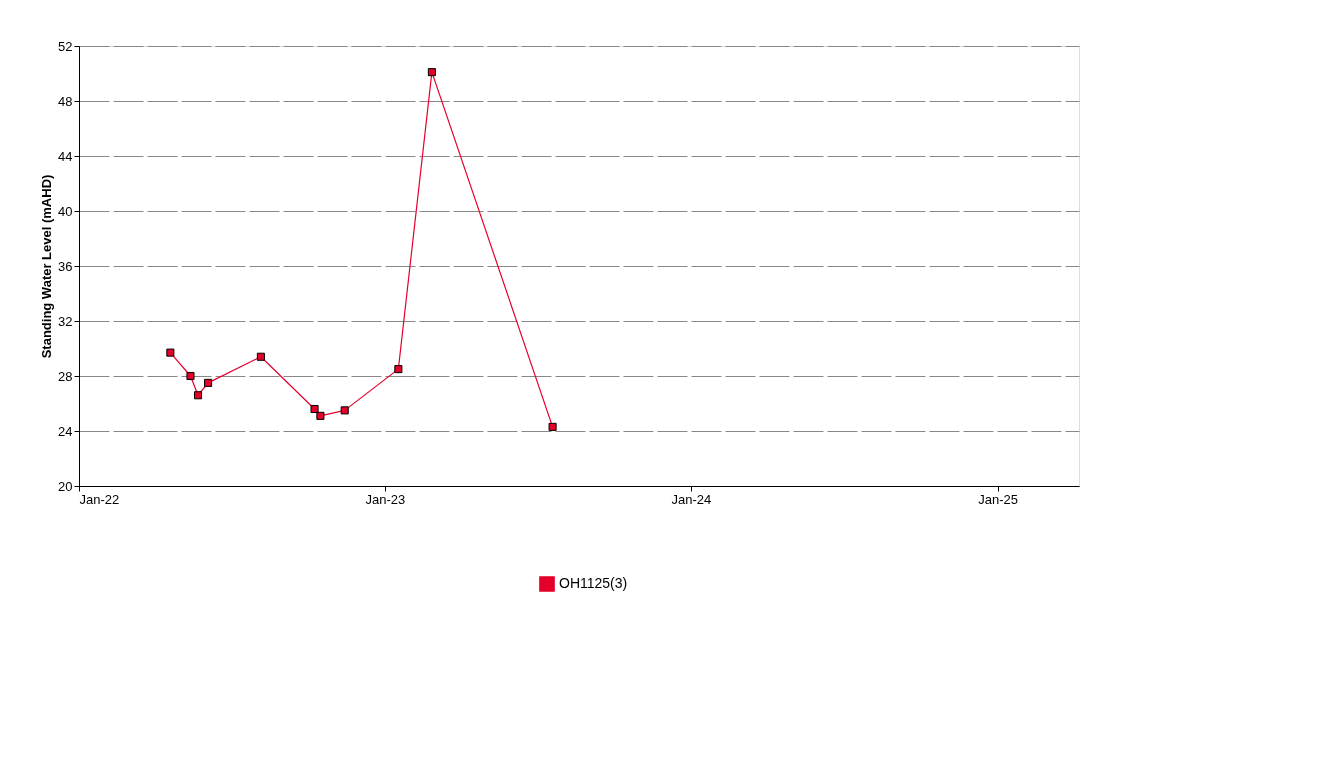 Image resolution: width=1327 pixels, height=774 pixels. What do you see at coordinates (65, 211) in the screenshot?
I see `y-tick-label: 40` at bounding box center [65, 211].